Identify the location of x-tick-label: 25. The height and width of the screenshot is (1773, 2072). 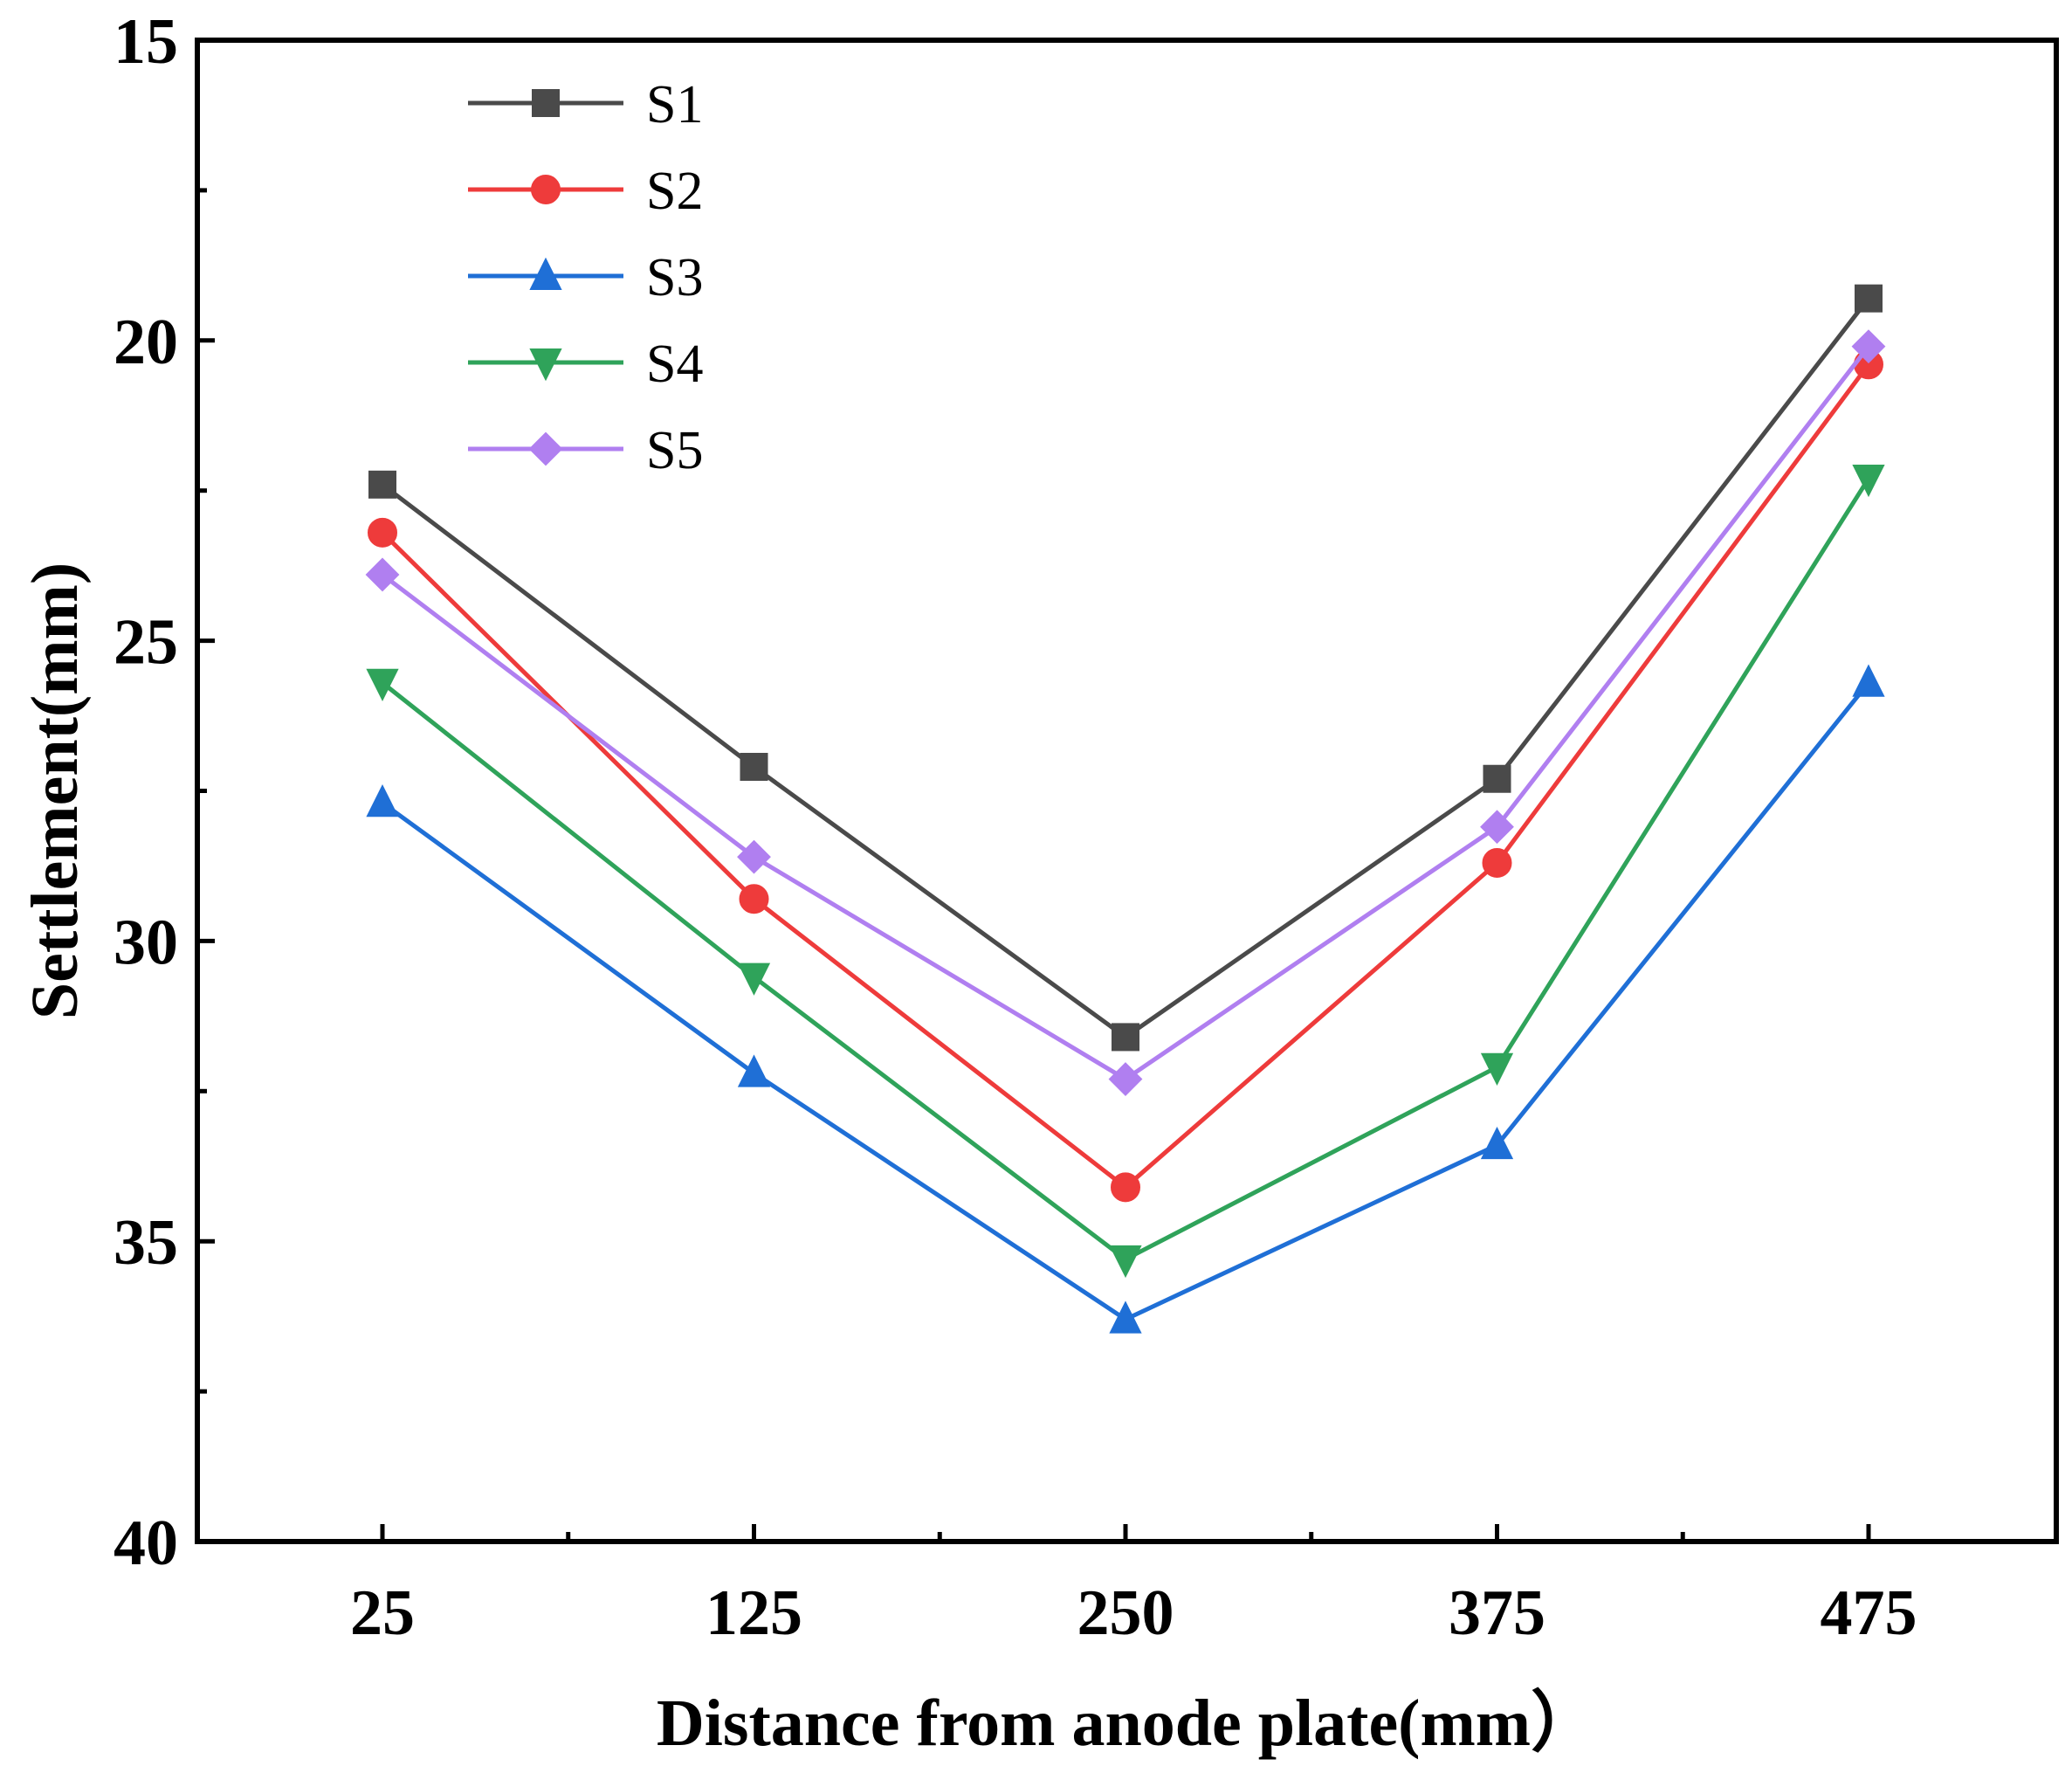
(382, 1613).